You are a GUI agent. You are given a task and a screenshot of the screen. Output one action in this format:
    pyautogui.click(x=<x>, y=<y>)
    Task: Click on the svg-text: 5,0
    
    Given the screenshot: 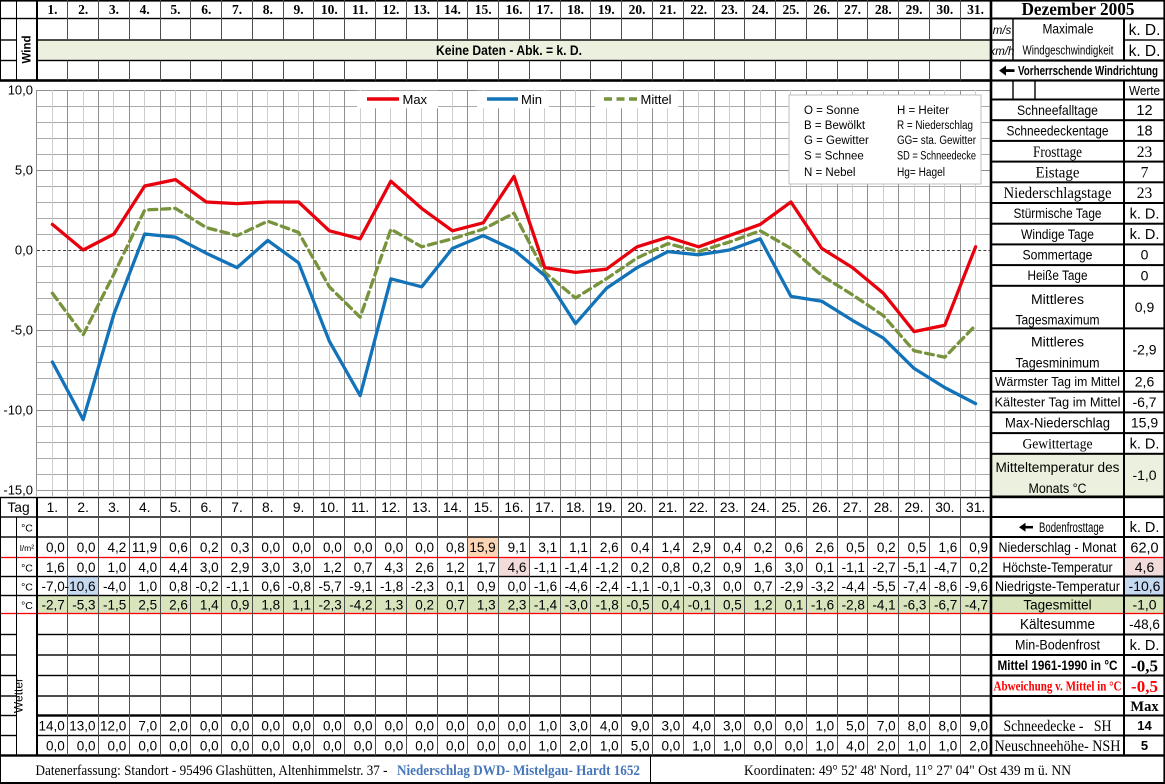 What is the action you would take?
    pyautogui.click(x=855, y=725)
    